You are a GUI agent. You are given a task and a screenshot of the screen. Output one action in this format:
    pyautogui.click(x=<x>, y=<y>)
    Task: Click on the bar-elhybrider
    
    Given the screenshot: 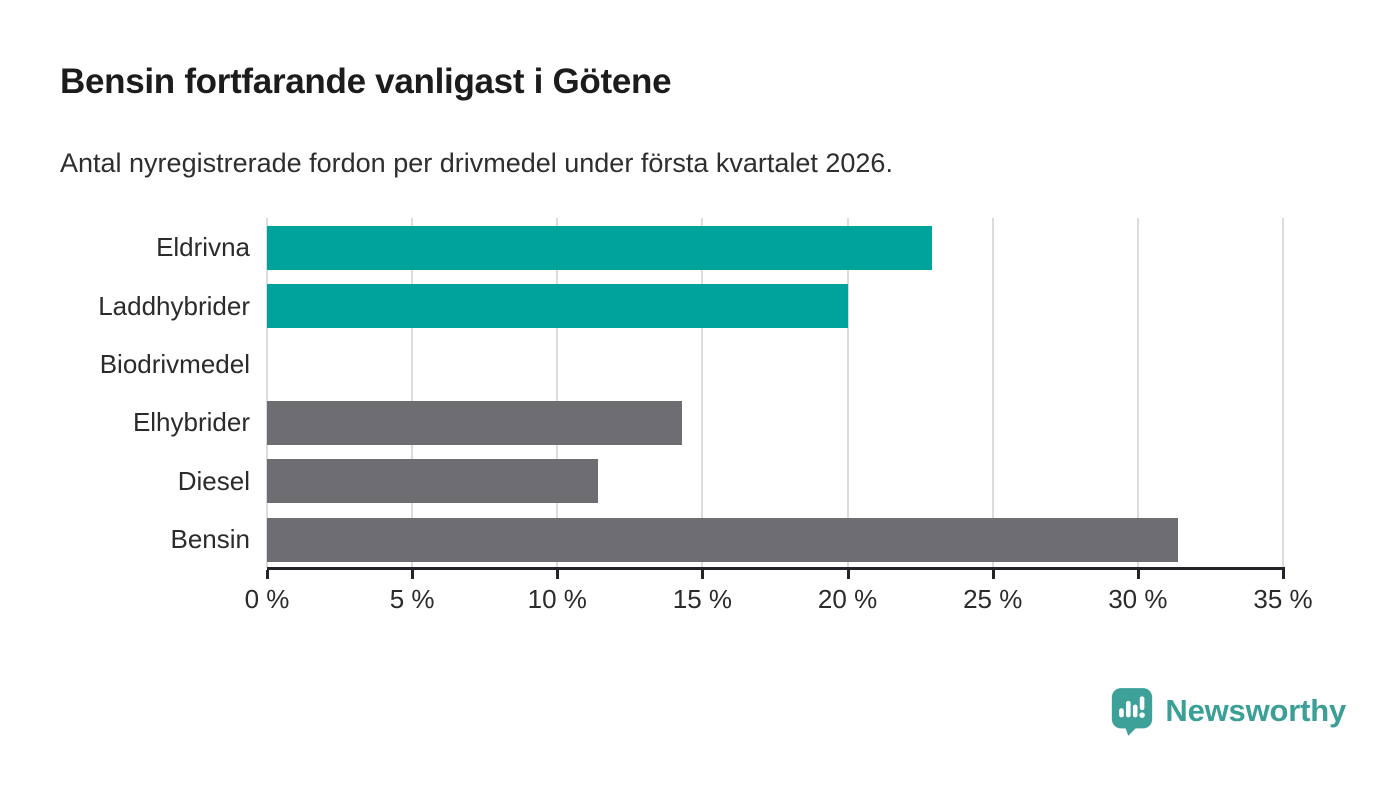 What is the action you would take?
    pyautogui.click(x=475, y=423)
    